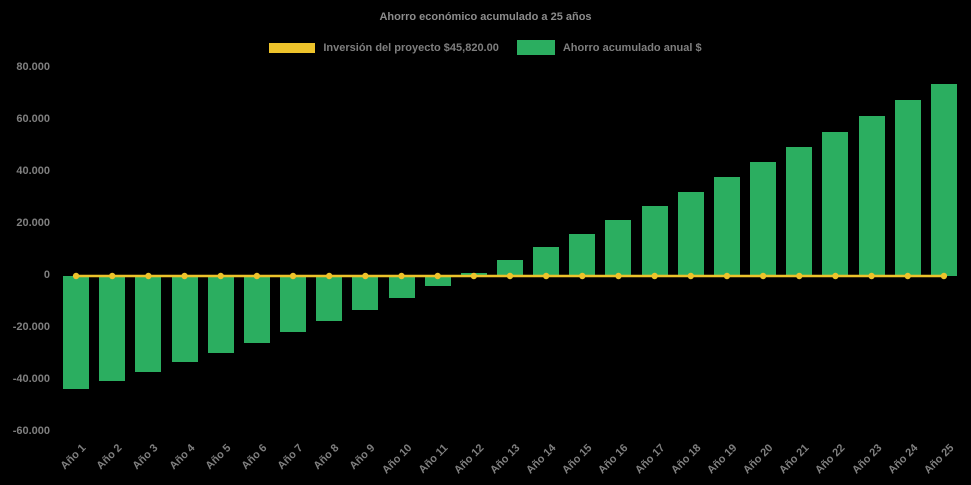 The width and height of the screenshot is (971, 485). I want to click on legend-label-savings: Ahorro acumulado anual $, so click(632, 47).